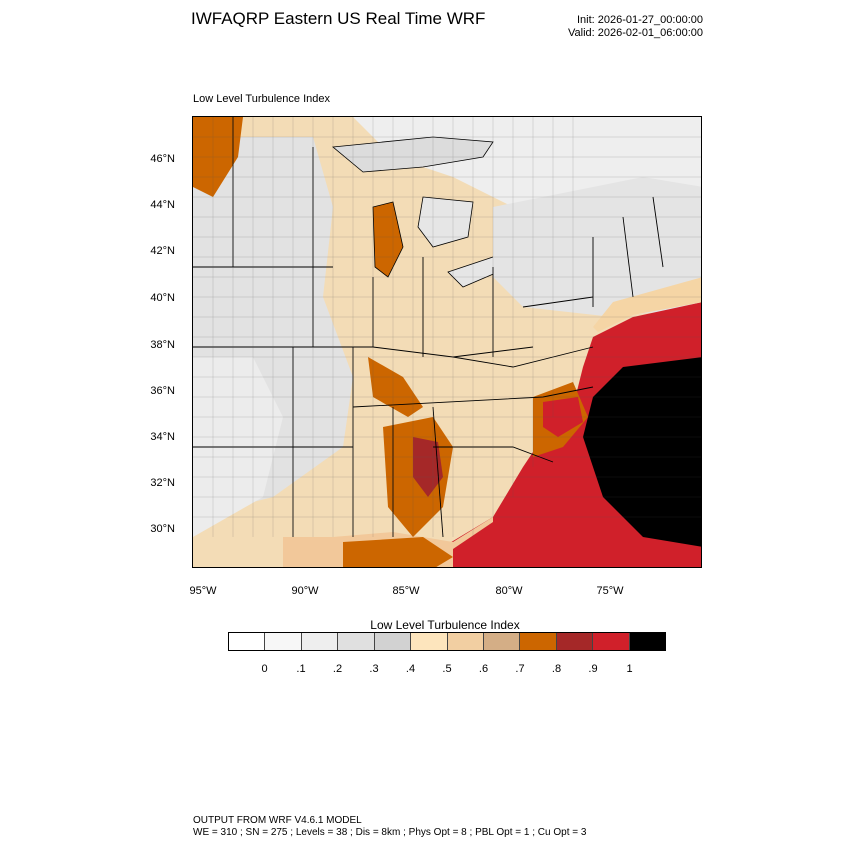 The image size is (850, 850). I want to click on colorbar-label-2: .2, so click(337, 669).